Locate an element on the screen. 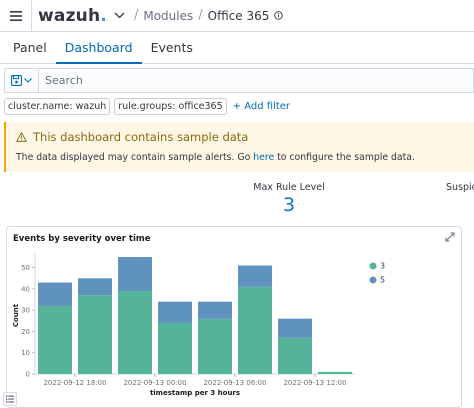 The height and width of the screenshot is (408, 474). filter-pill-rule-groups: rule.groups: office365 is located at coordinates (170, 106).